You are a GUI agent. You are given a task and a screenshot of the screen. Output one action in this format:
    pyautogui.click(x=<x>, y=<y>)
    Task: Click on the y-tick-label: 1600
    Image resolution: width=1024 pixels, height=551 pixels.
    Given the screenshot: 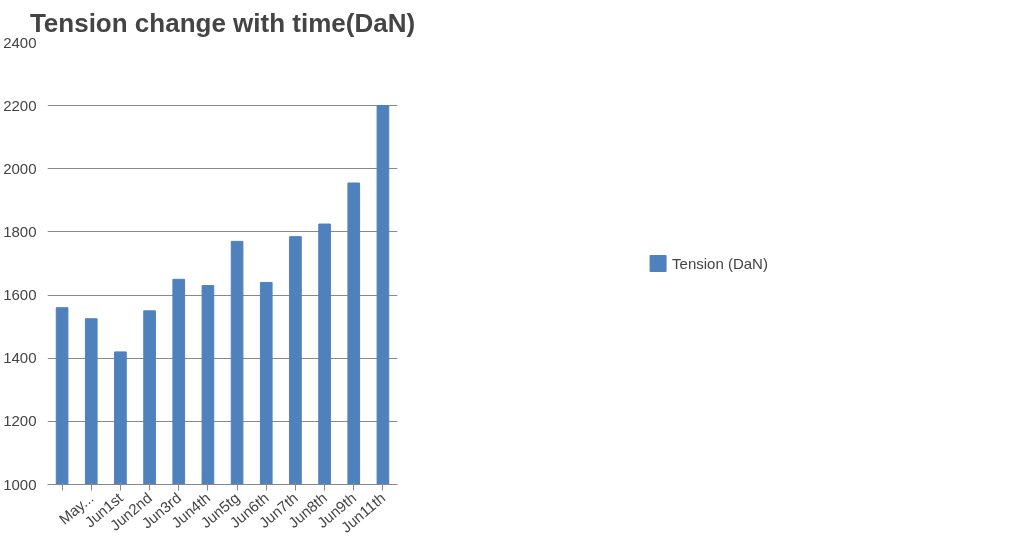 What is the action you would take?
    pyautogui.click(x=20, y=295)
    